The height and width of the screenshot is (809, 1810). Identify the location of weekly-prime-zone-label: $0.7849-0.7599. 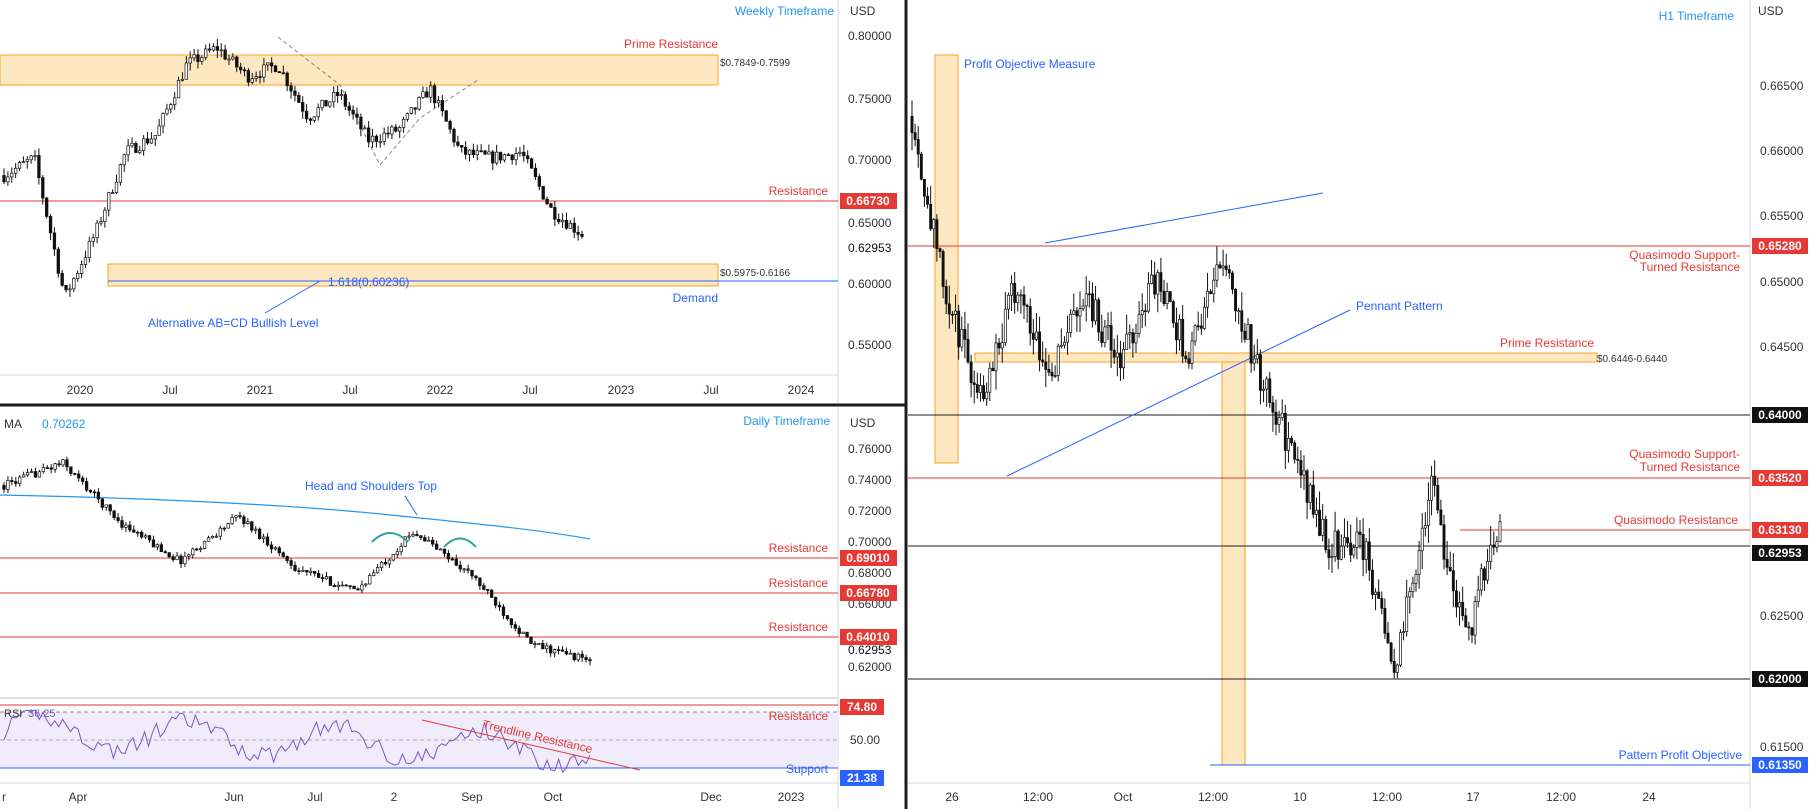
(755, 63).